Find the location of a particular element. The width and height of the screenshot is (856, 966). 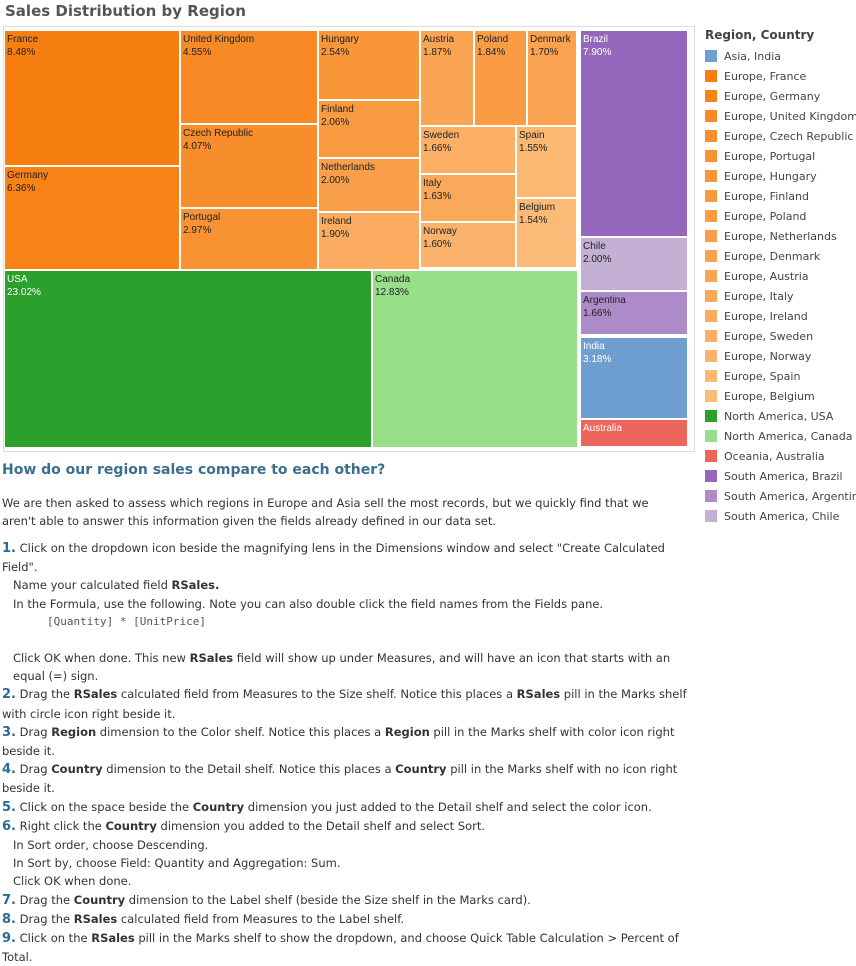

treemap-cell: Austria 1.87% is located at coordinates (447, 78).